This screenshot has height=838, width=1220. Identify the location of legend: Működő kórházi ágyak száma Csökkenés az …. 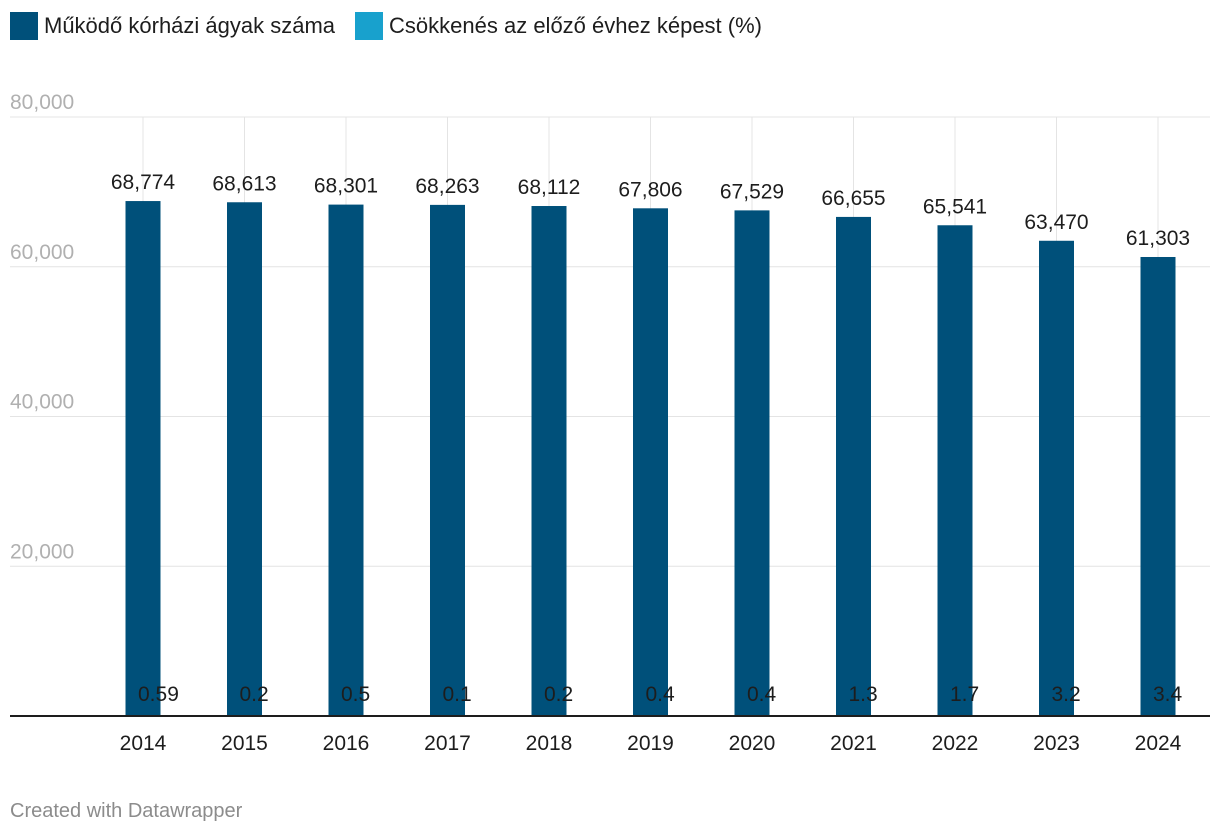
(386, 26).